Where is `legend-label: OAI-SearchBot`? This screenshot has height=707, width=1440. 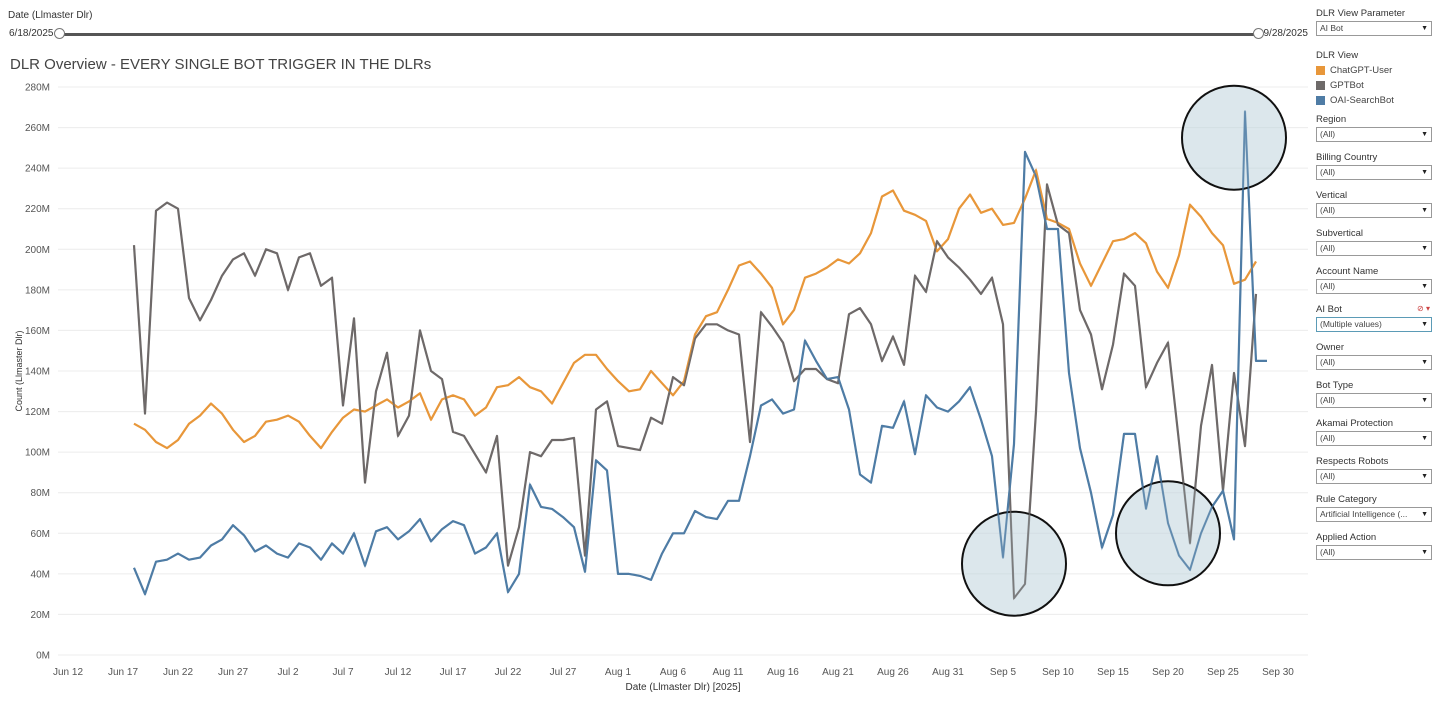
legend-label: OAI-SearchBot is located at coordinates (1362, 100).